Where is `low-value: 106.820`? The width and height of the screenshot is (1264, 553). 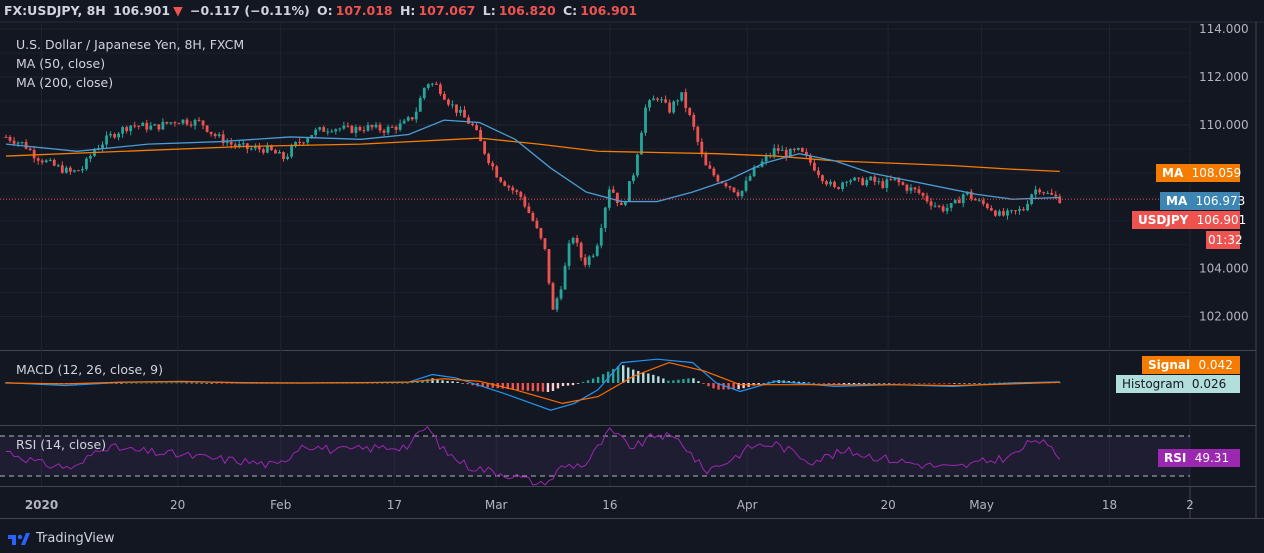 low-value: 106.820 is located at coordinates (527, 10).